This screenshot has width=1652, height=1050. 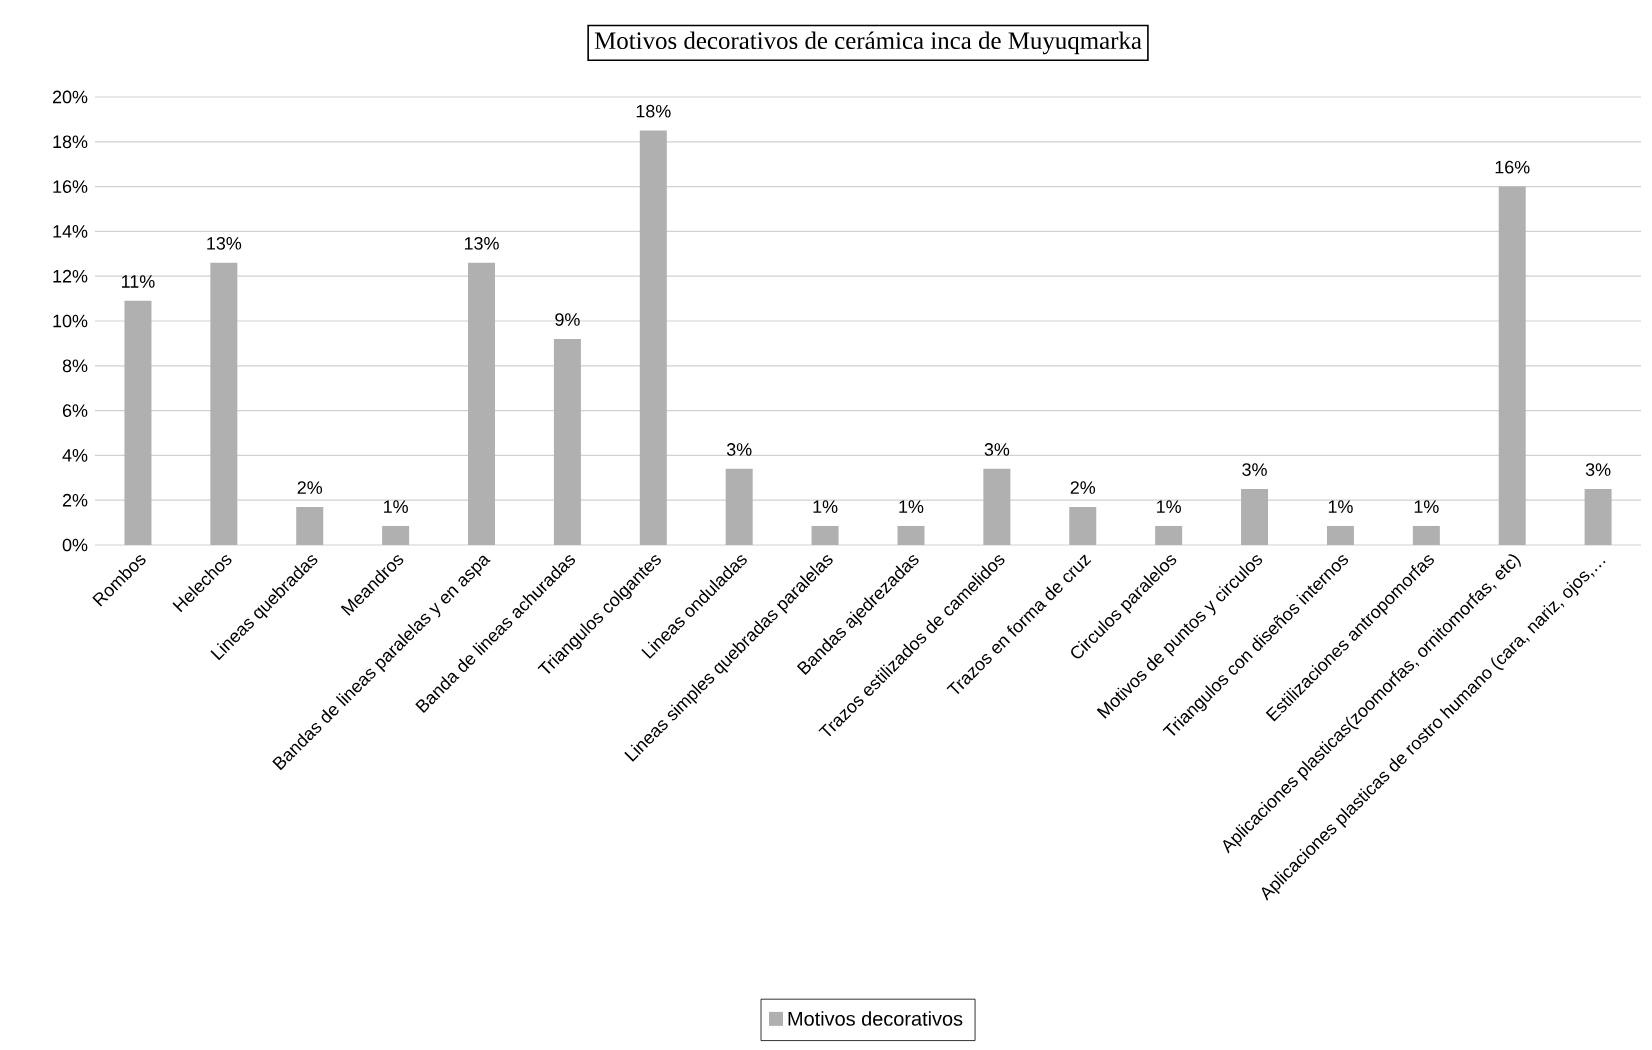 What do you see at coordinates (75, 366) in the screenshot?
I see `y-tick-label: 8%` at bounding box center [75, 366].